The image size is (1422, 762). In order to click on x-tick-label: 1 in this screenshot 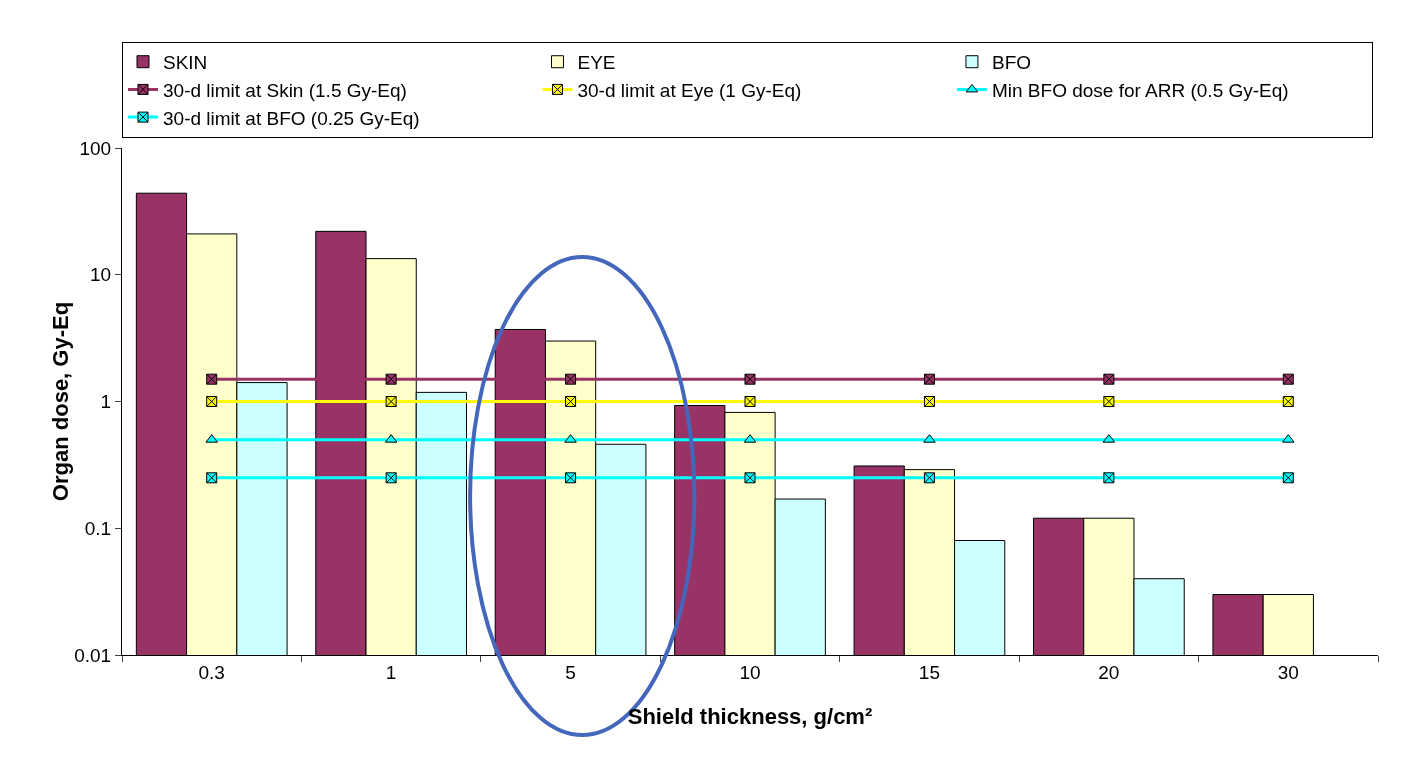, I will do `click(391, 672)`.